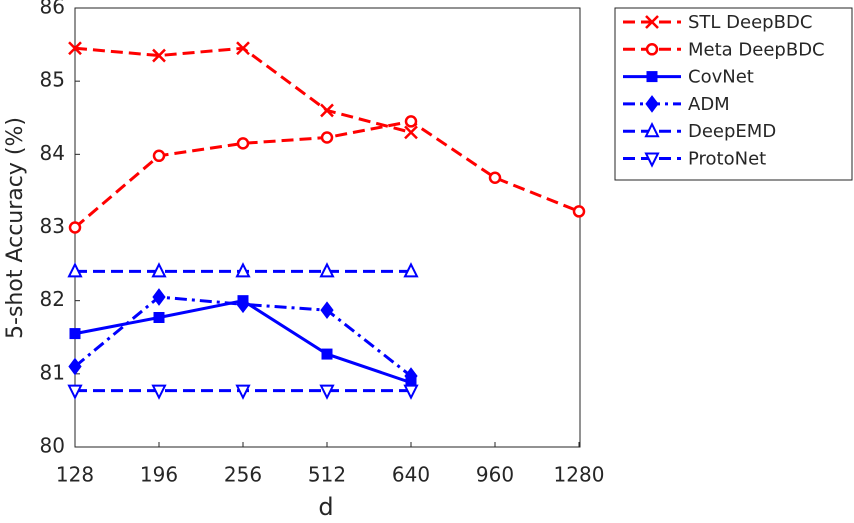 Image resolution: width=854 pixels, height=523 pixels. Describe the element at coordinates (579, 475) in the screenshot. I see `x-tick-label: 1280` at that location.